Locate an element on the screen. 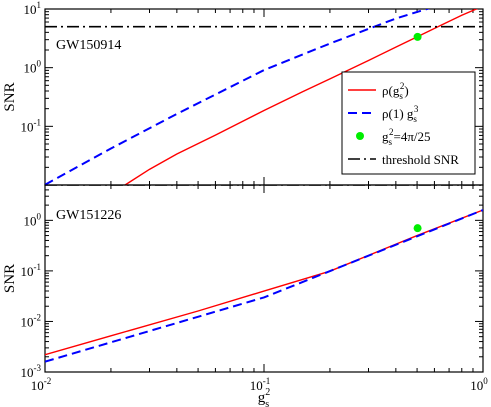 The height and width of the screenshot is (407, 491). xlabel-main: g is located at coordinates (262, 398).